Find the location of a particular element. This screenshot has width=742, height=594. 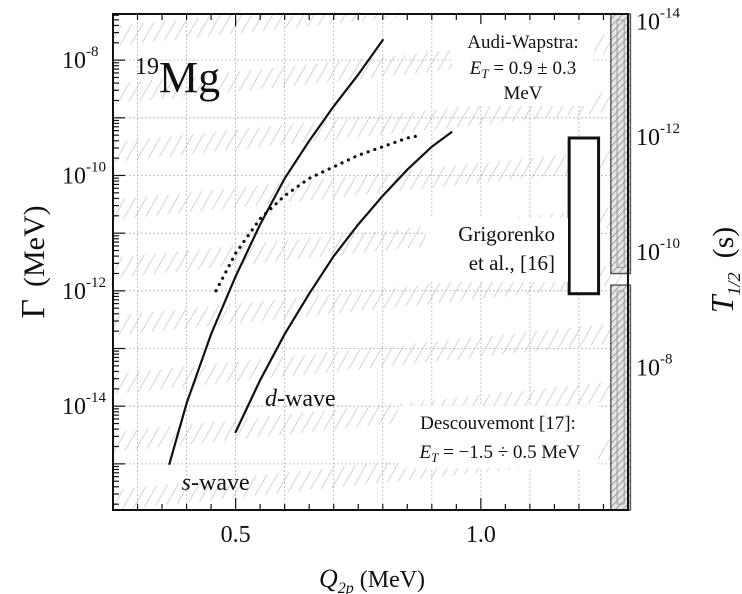

audi-wapstra-annotation: Audi-Wapstra: ET = 0.9 ± 0.3 MeV is located at coordinates (523, 65).